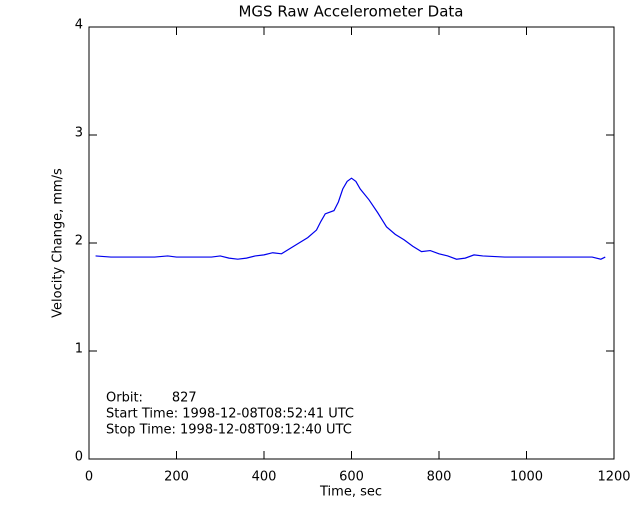 Image resolution: width=640 pixels, height=512 pixels. What do you see at coordinates (79, 241) in the screenshot?
I see `y-tick-label: 2` at bounding box center [79, 241].